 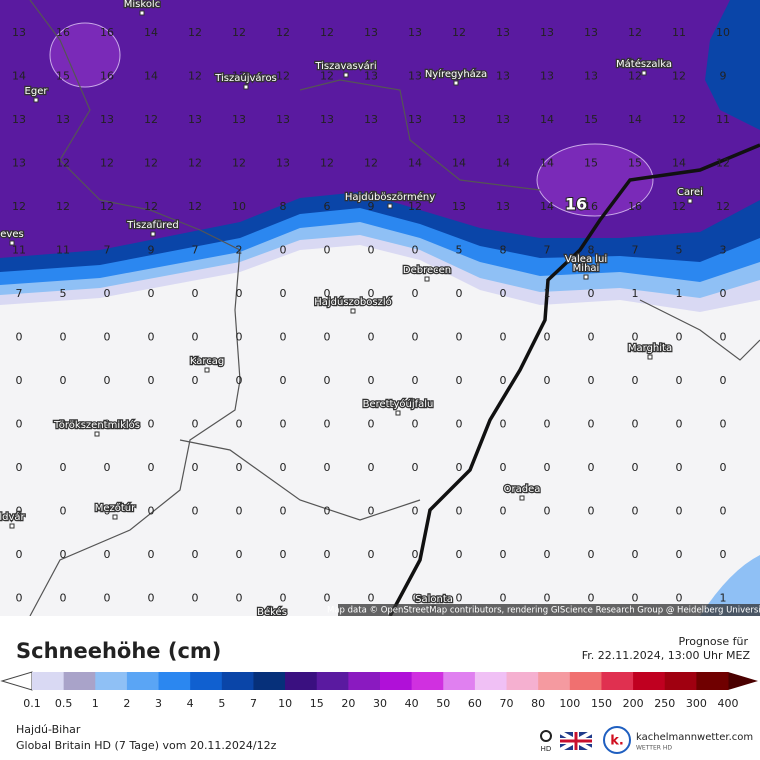 I want to click on region: Hajdú-Bihar, so click(x=48, y=729).